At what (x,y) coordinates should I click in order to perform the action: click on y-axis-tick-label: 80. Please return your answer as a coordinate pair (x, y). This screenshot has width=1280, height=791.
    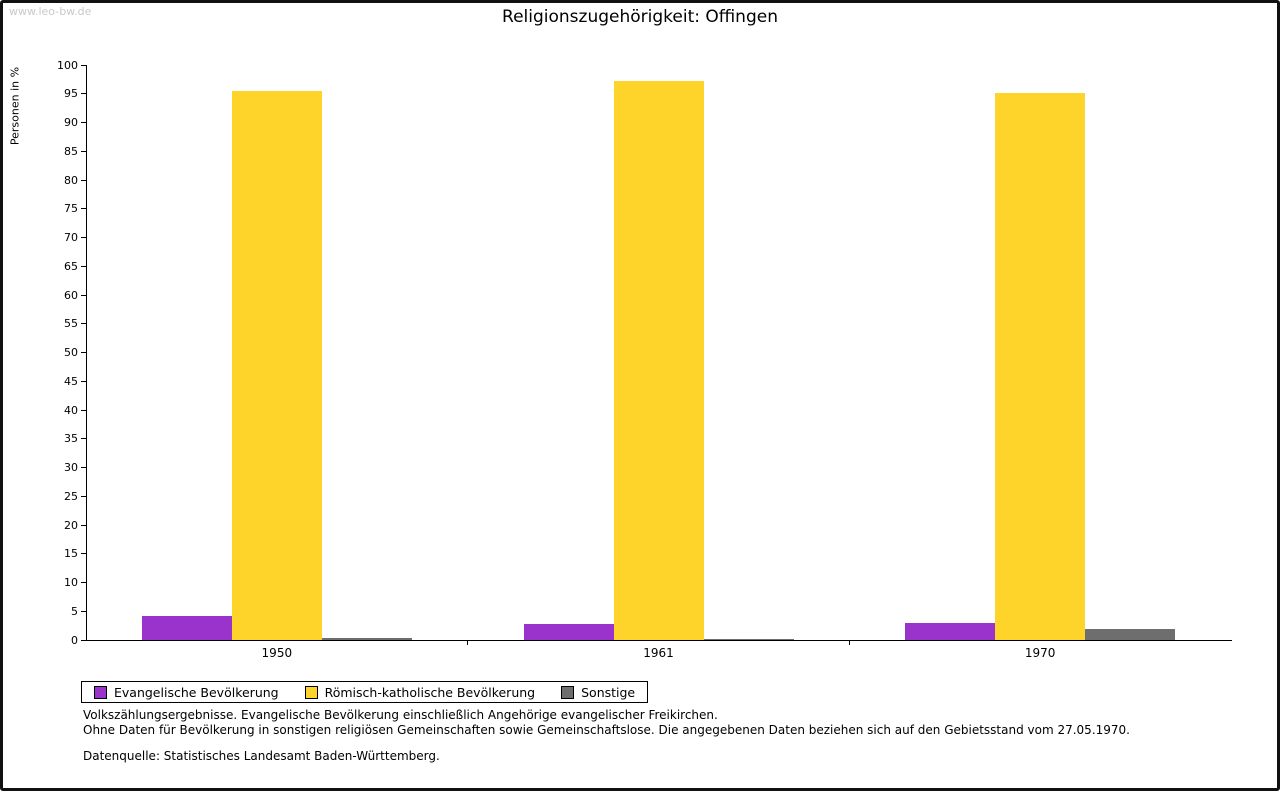
    Looking at the image, I should click on (71, 180).